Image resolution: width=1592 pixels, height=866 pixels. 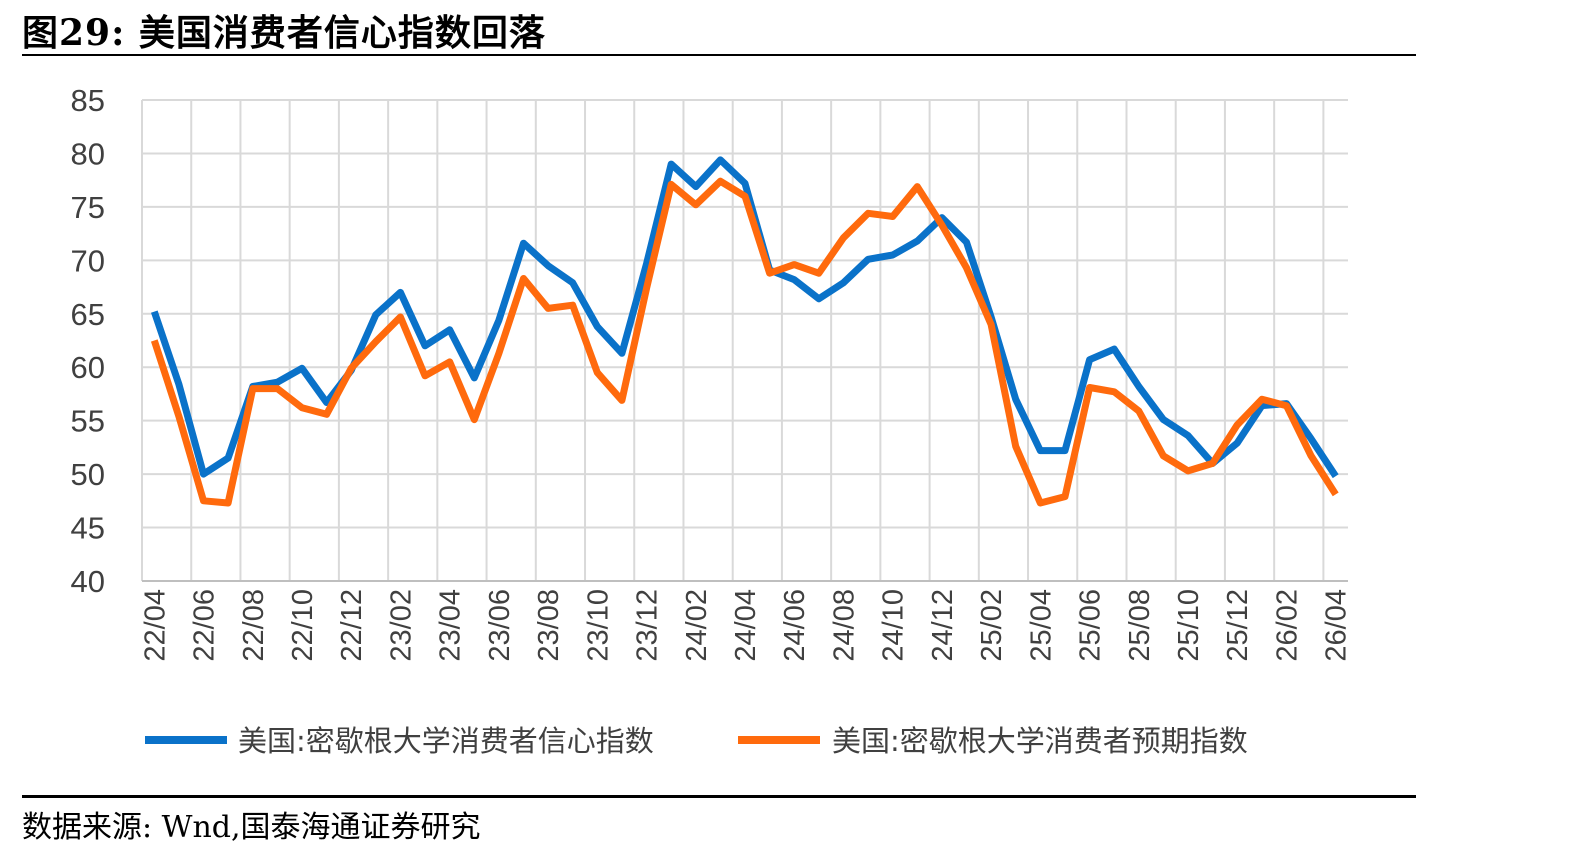 What do you see at coordinates (446, 741) in the screenshot?
I see `legend-label-1: 美国:密歇根大学消费者信心指数` at bounding box center [446, 741].